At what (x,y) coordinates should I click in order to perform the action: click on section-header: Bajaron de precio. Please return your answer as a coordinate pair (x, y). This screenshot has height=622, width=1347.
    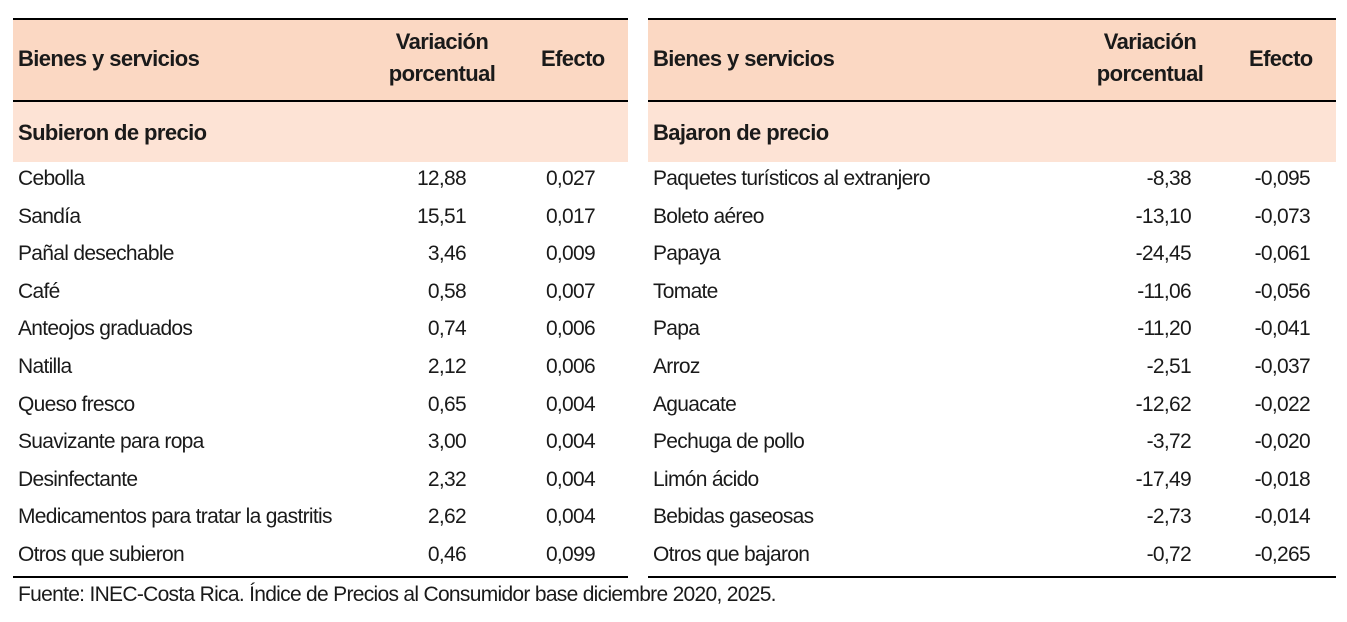
    Looking at the image, I should click on (992, 132).